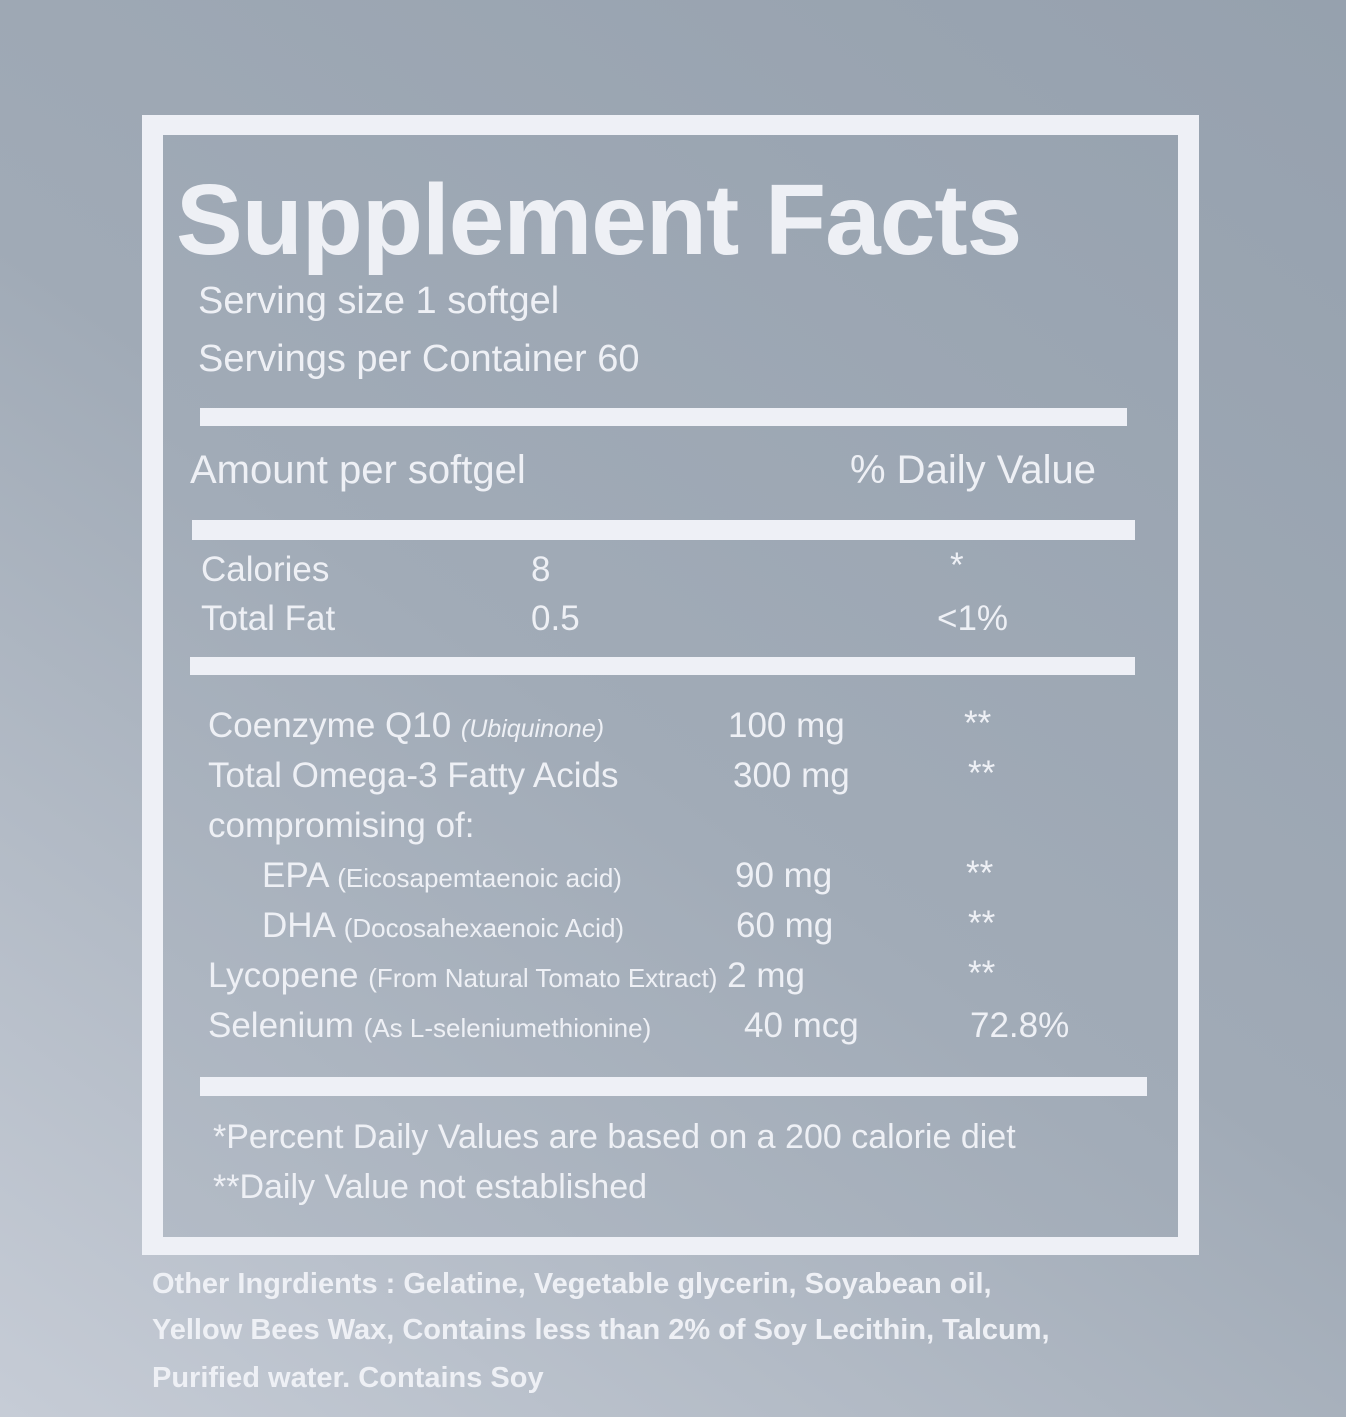  What do you see at coordinates (973, 470) in the screenshot?
I see `daily-value-header: % Daily Value` at bounding box center [973, 470].